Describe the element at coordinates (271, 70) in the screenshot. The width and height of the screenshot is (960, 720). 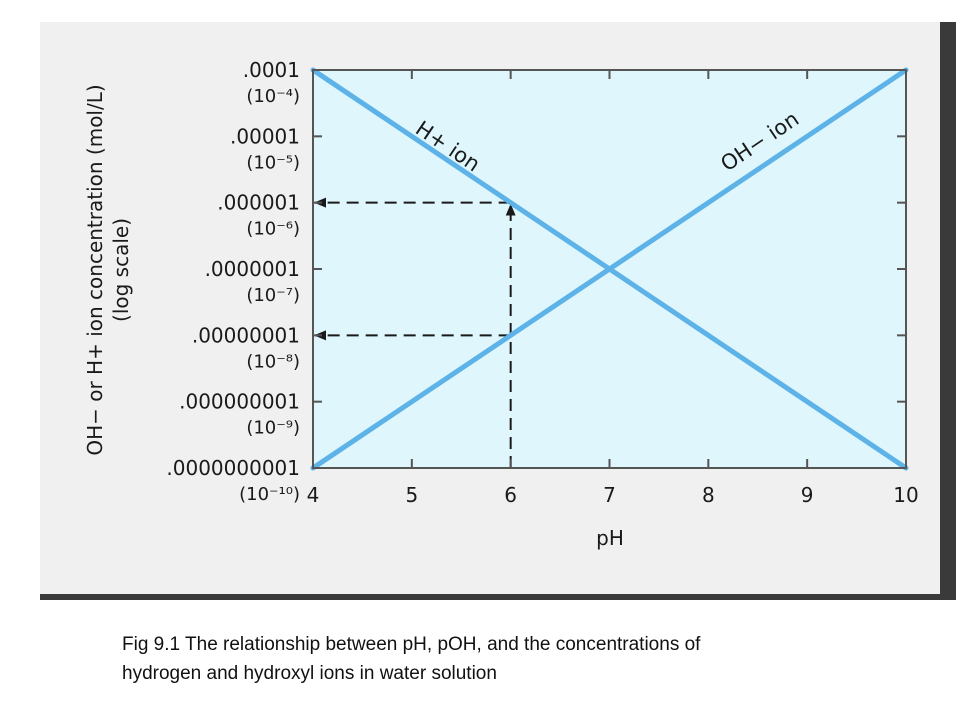
I see `y-tick-label: .0001` at that location.